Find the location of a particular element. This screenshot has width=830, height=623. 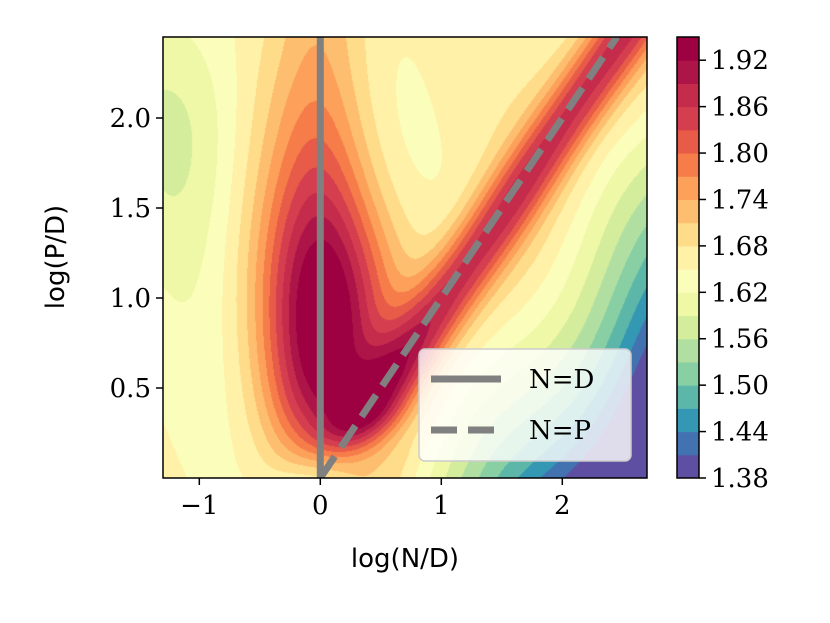

x-tick-label: 0 is located at coordinates (320, 506).